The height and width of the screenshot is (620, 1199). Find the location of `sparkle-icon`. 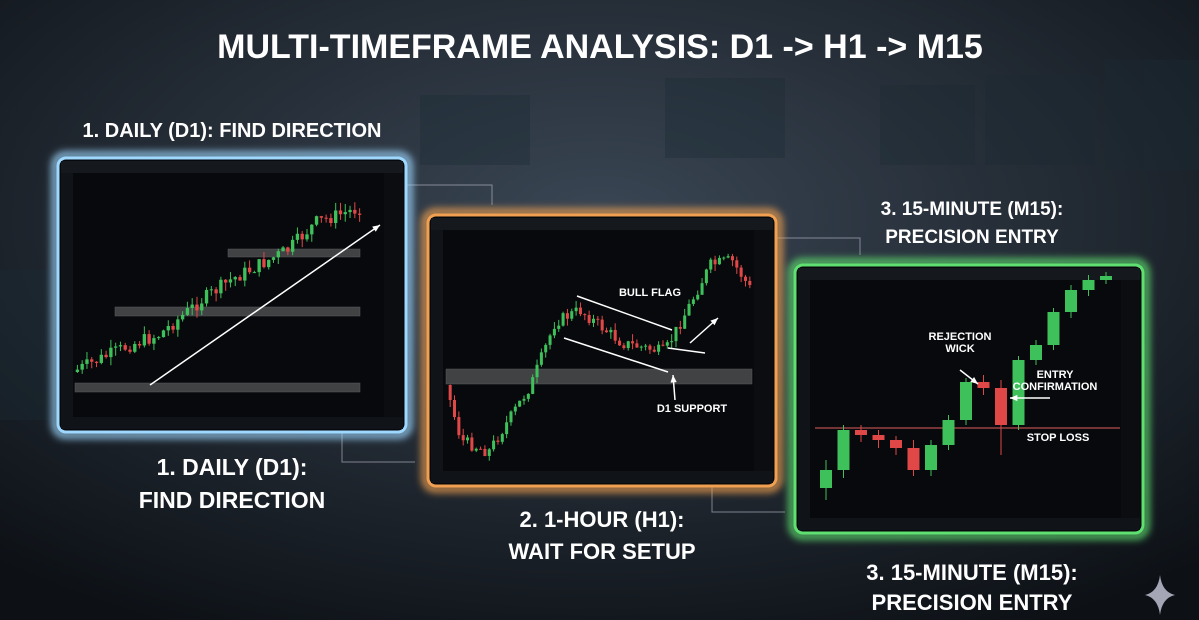

sparkle-icon is located at coordinates (1160, 595).